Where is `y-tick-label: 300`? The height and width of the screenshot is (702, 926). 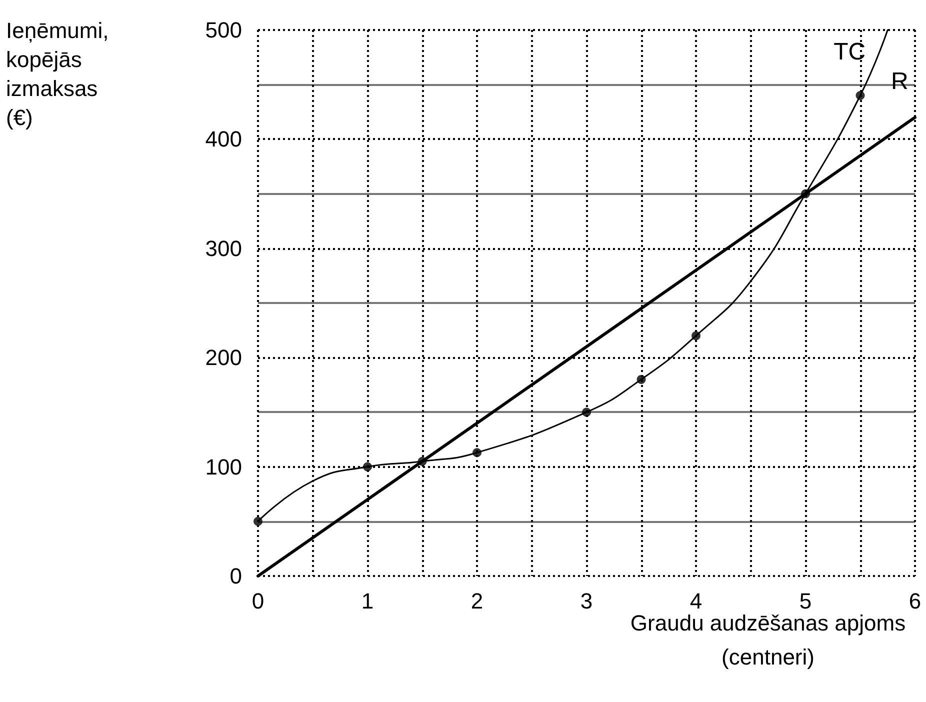 y-tick-label: 300 is located at coordinates (223, 248).